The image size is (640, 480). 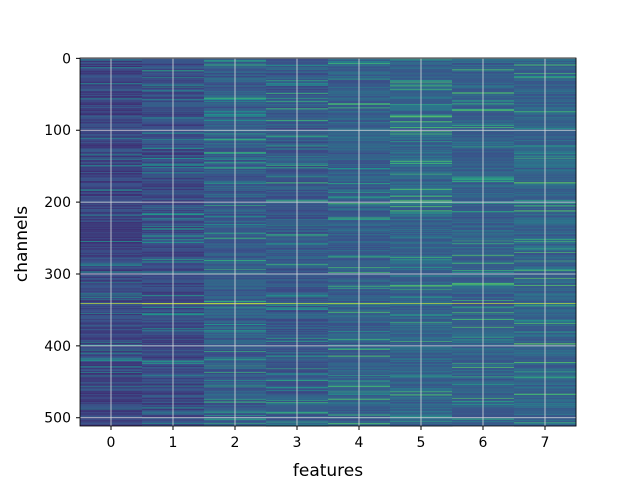 I want to click on y-tick-label: 0, so click(x=66, y=59).